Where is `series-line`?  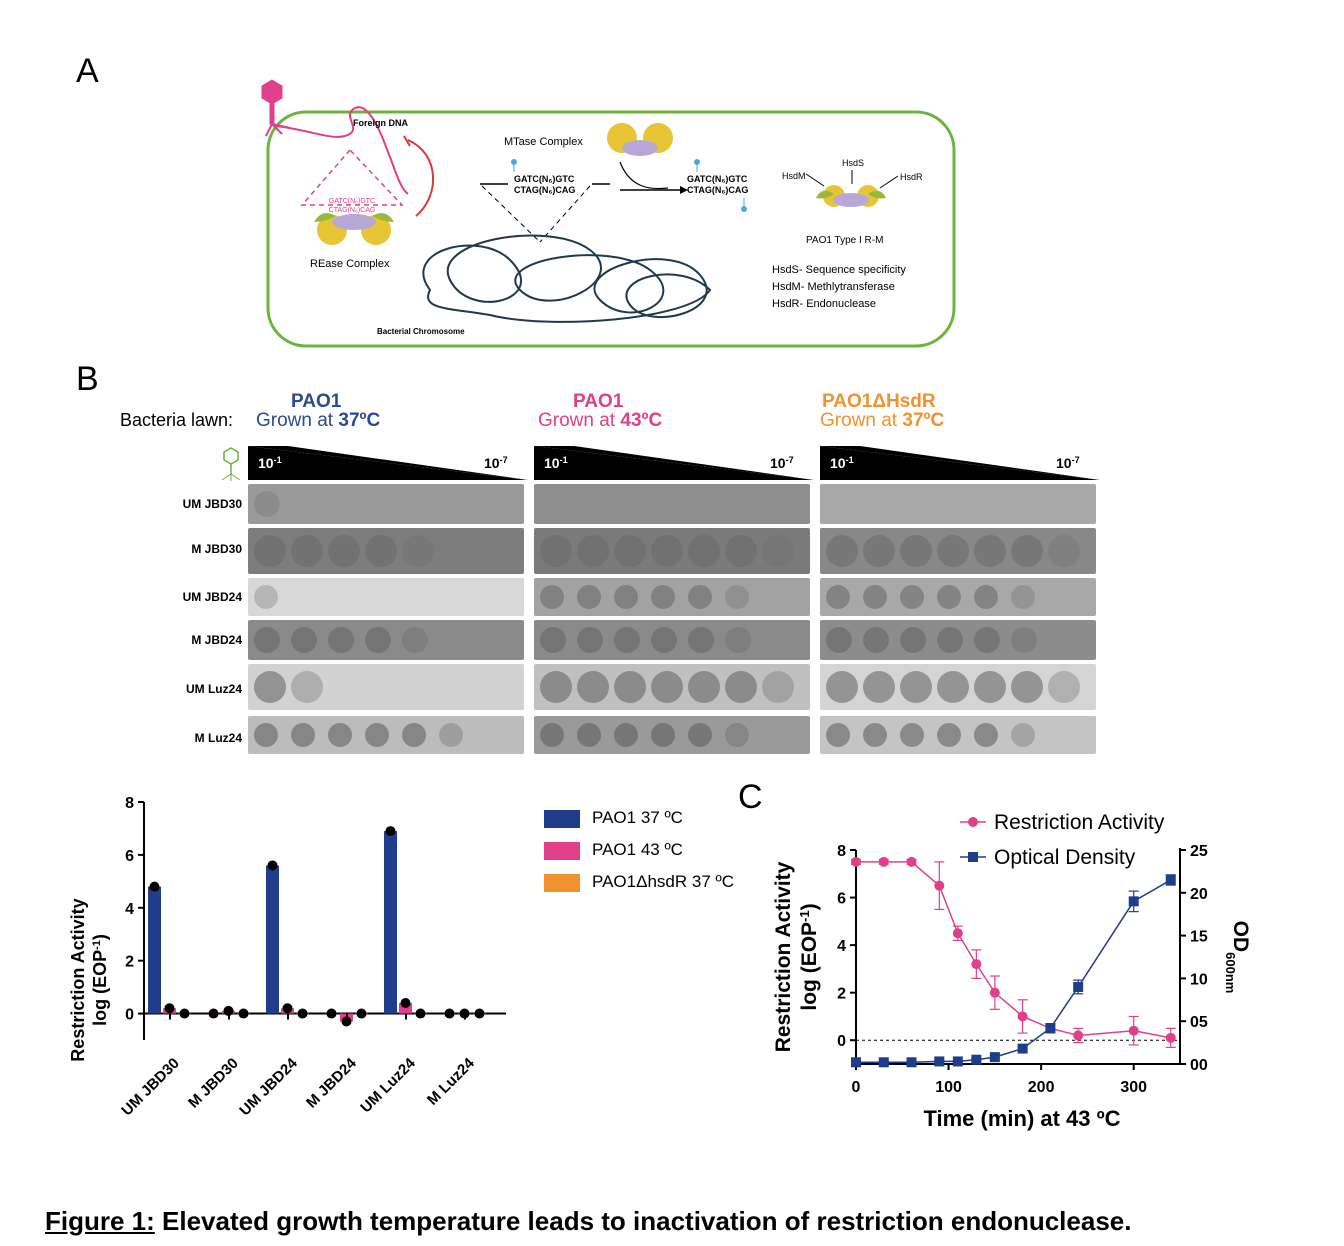 series-line is located at coordinates (1014, 971).